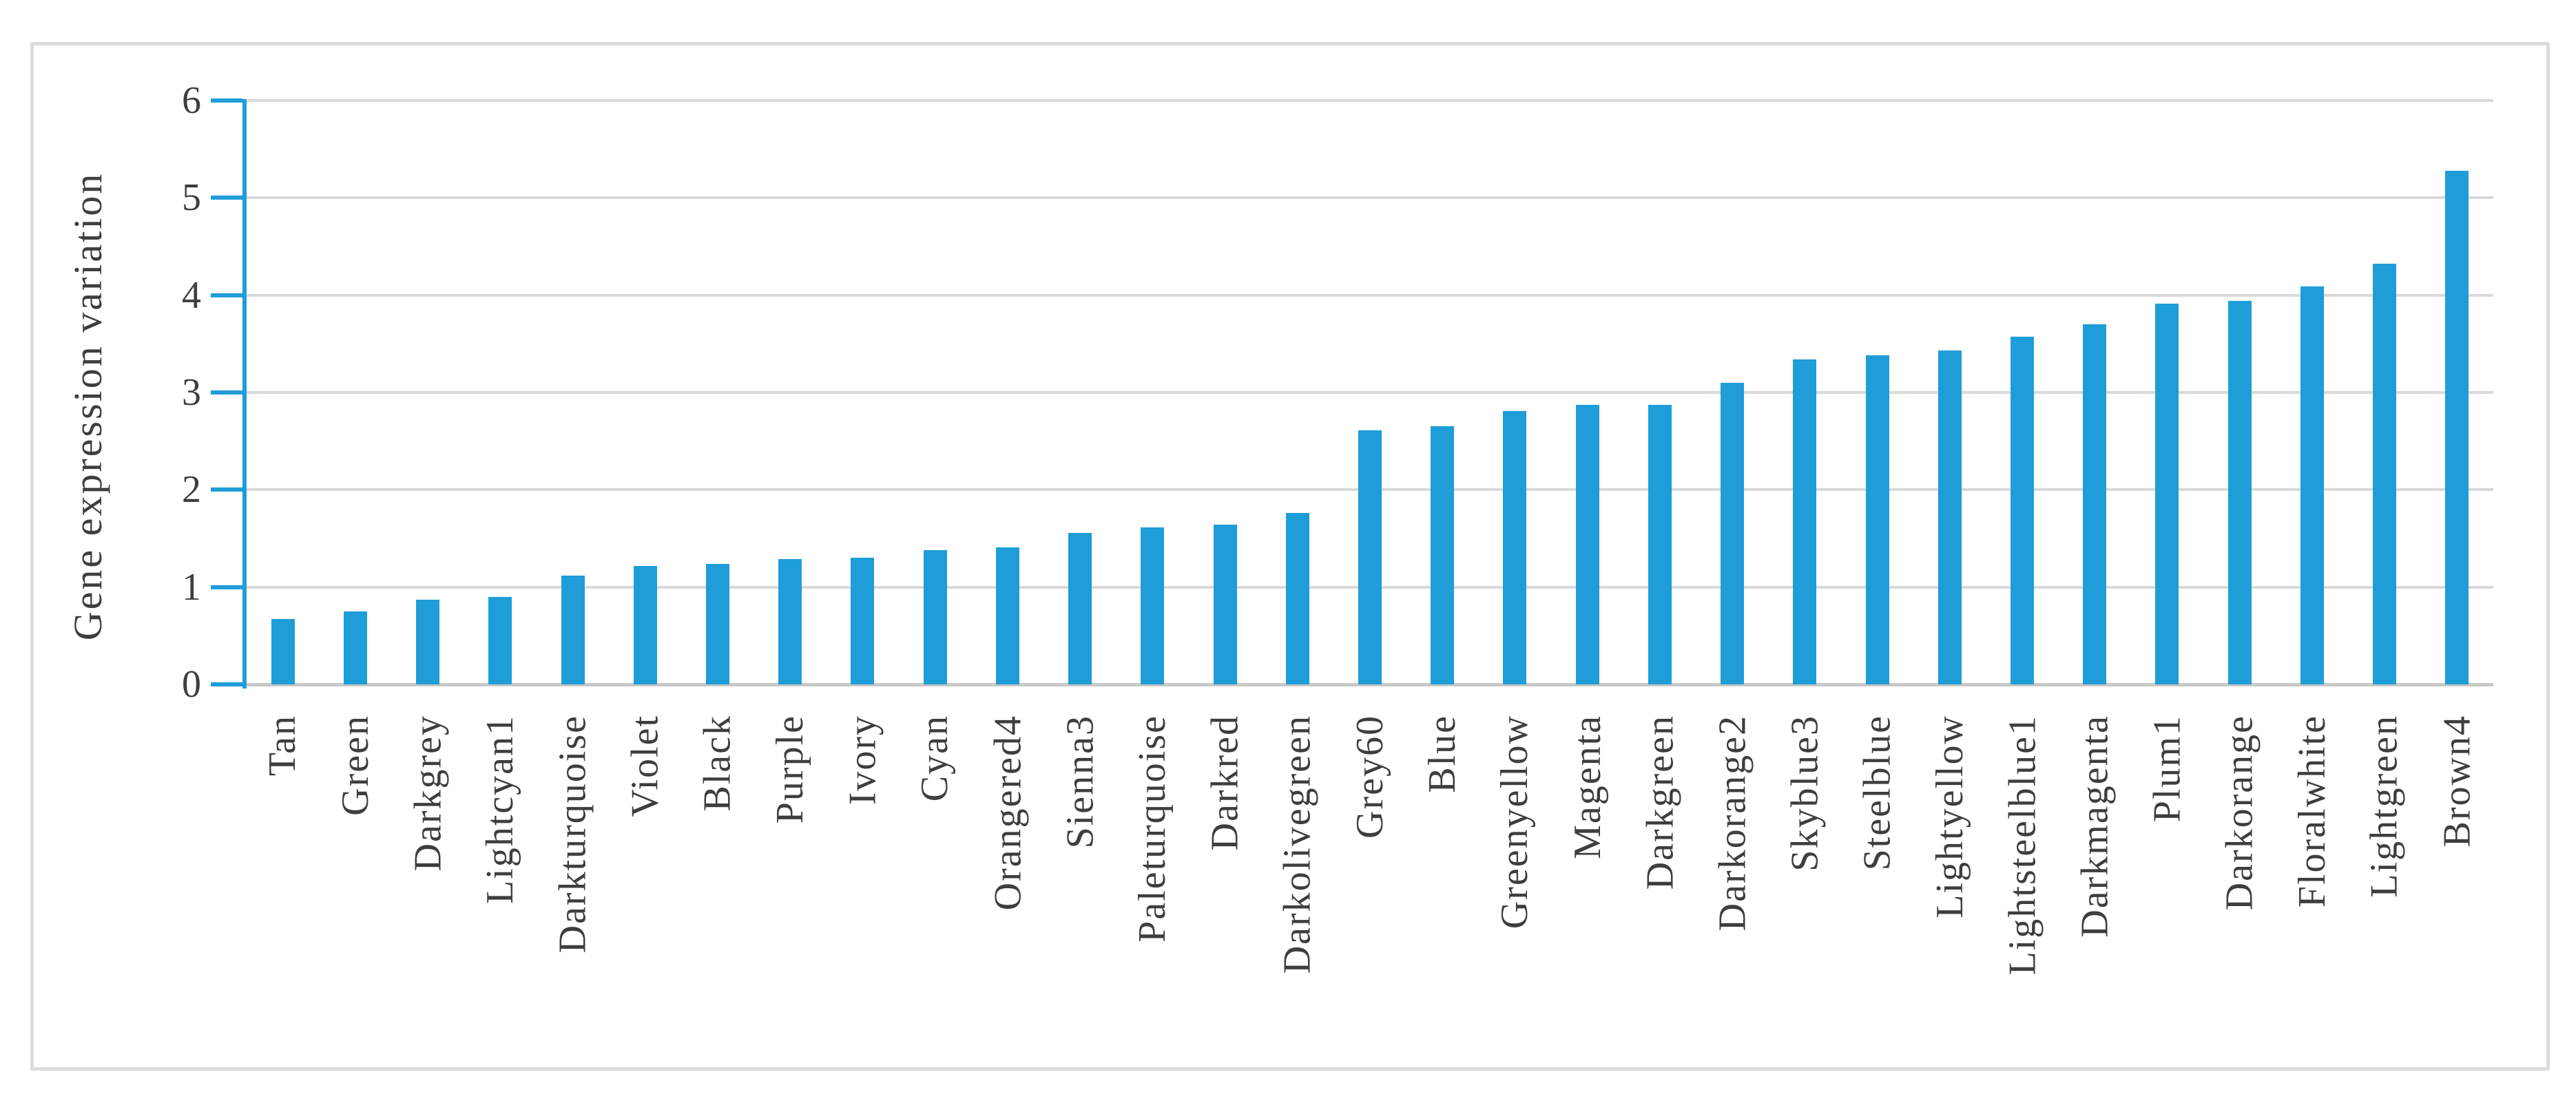  Describe the element at coordinates (935, 758) in the screenshot. I see `x-category-label: Cyan` at that location.